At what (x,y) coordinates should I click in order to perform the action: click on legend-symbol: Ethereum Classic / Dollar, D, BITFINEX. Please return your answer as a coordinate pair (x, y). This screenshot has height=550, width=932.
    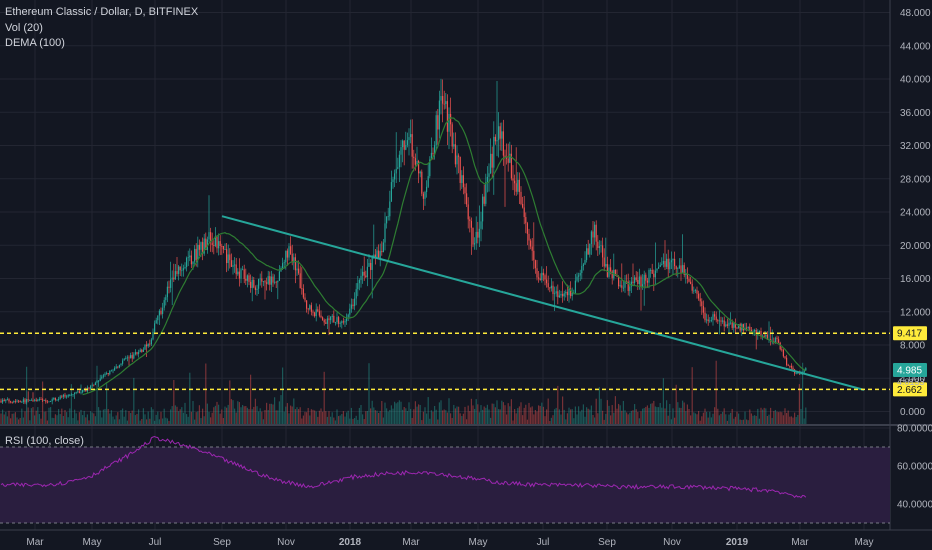
    Looking at the image, I should click on (102, 12).